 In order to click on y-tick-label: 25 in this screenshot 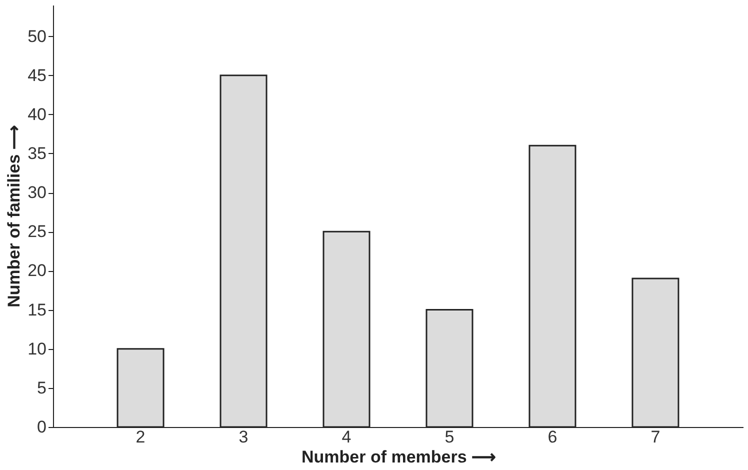, I will do `click(37, 232)`.